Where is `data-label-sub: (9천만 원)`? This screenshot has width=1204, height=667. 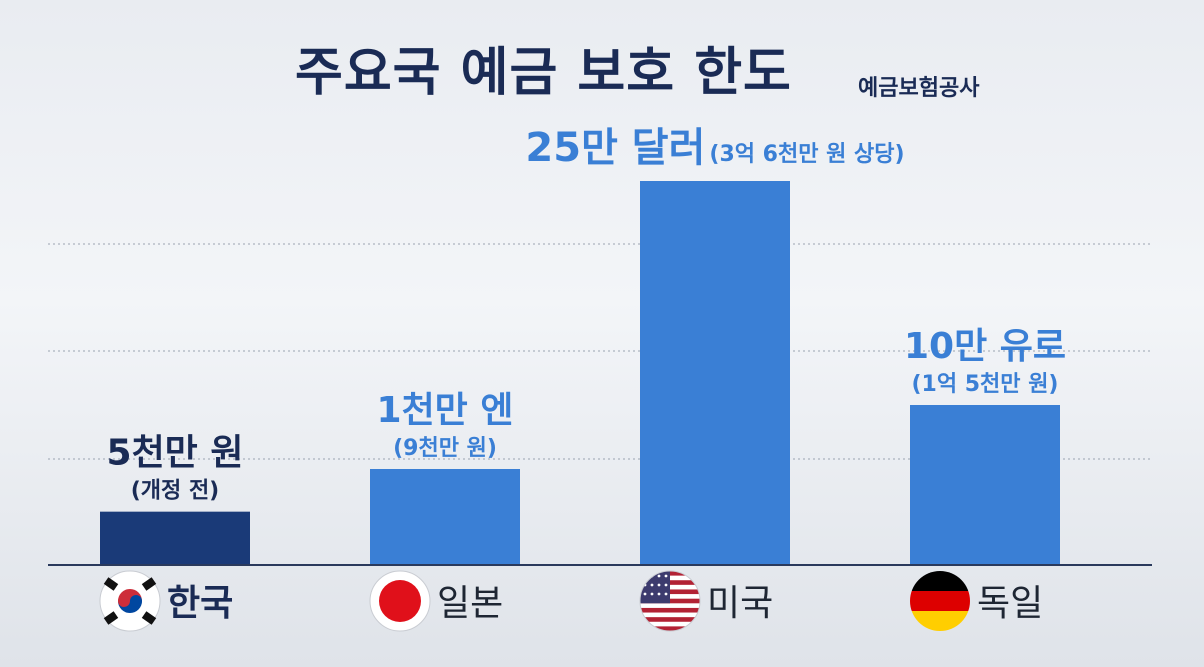
data-label-sub: (9천만 원) is located at coordinates (445, 448).